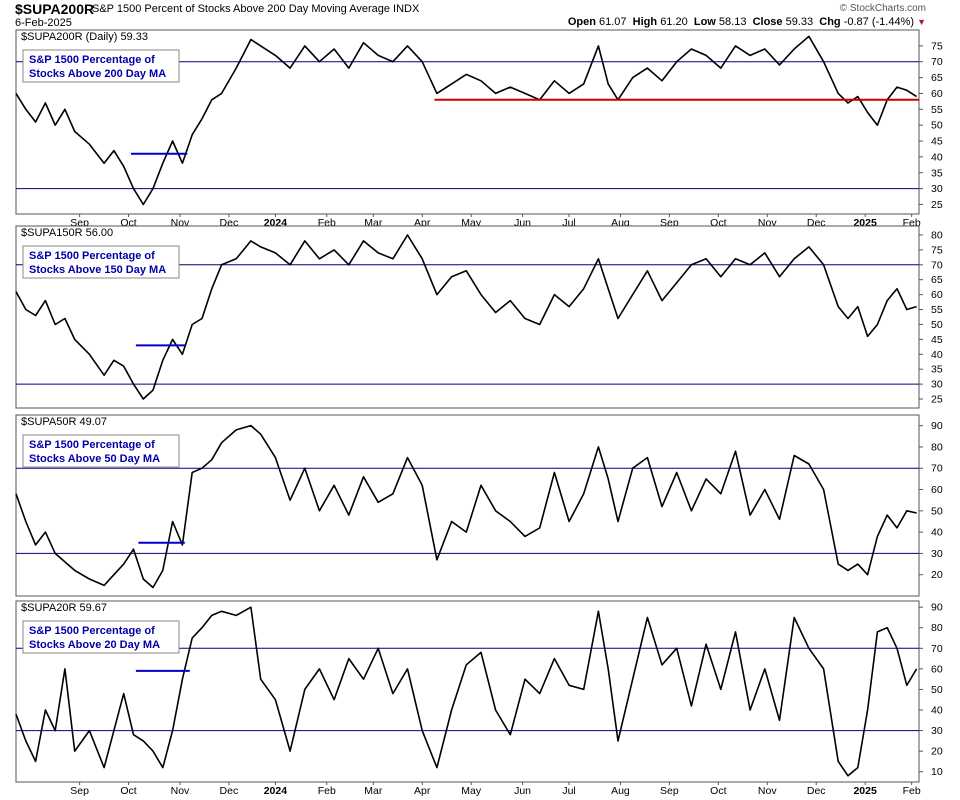 This screenshot has width=960, height=800. Describe the element at coordinates (830, 22) in the screenshot. I see `chg-label: Chg` at that location.